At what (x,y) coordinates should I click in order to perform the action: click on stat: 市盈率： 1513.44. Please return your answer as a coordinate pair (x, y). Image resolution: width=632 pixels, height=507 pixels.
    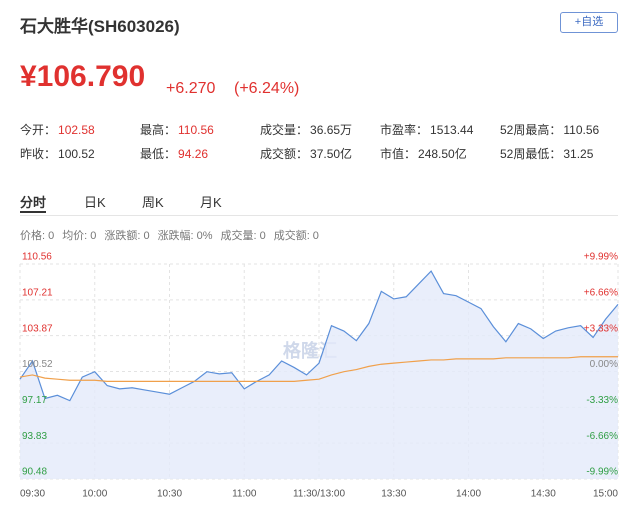
    Looking at the image, I should click on (426, 129).